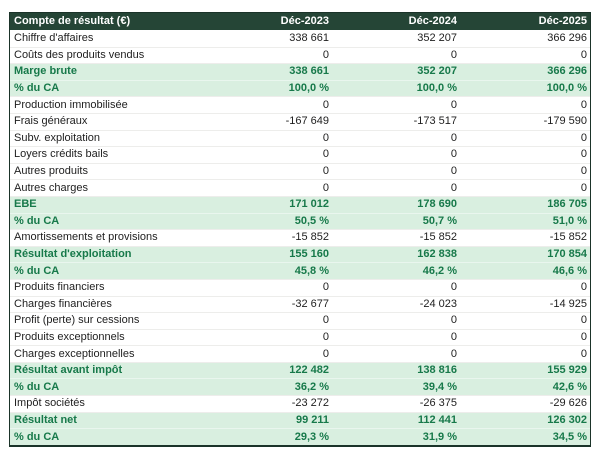 The width and height of the screenshot is (600, 456). What do you see at coordinates (300, 270) in the screenshot?
I see `table-row: % du CA 45,8 % 46,2 % 46,6 %` at bounding box center [300, 270].